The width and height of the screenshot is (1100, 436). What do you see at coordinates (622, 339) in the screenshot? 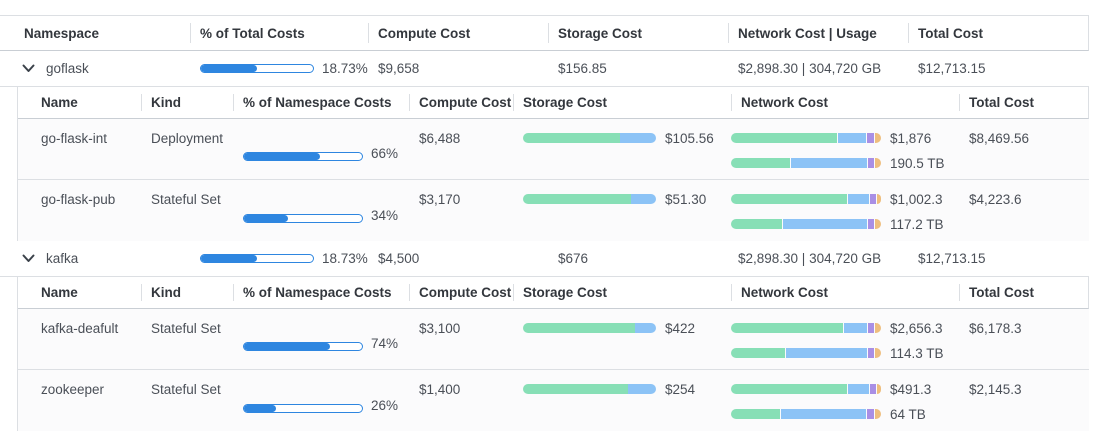
I see `workload-storage-cell: $422` at bounding box center [622, 339].